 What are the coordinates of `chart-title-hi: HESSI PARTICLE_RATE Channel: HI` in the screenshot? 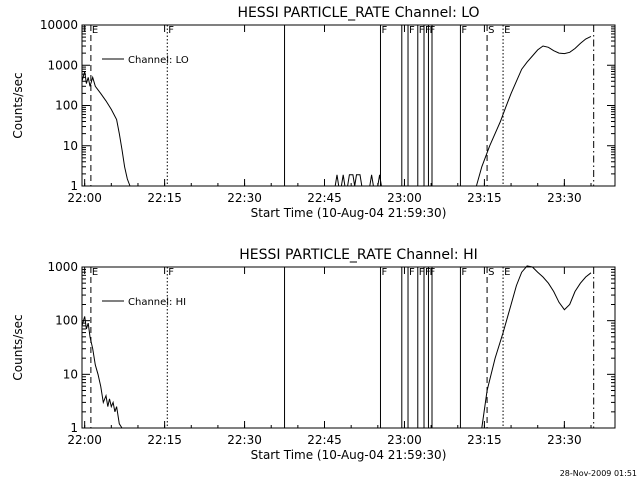 It's located at (358, 255).